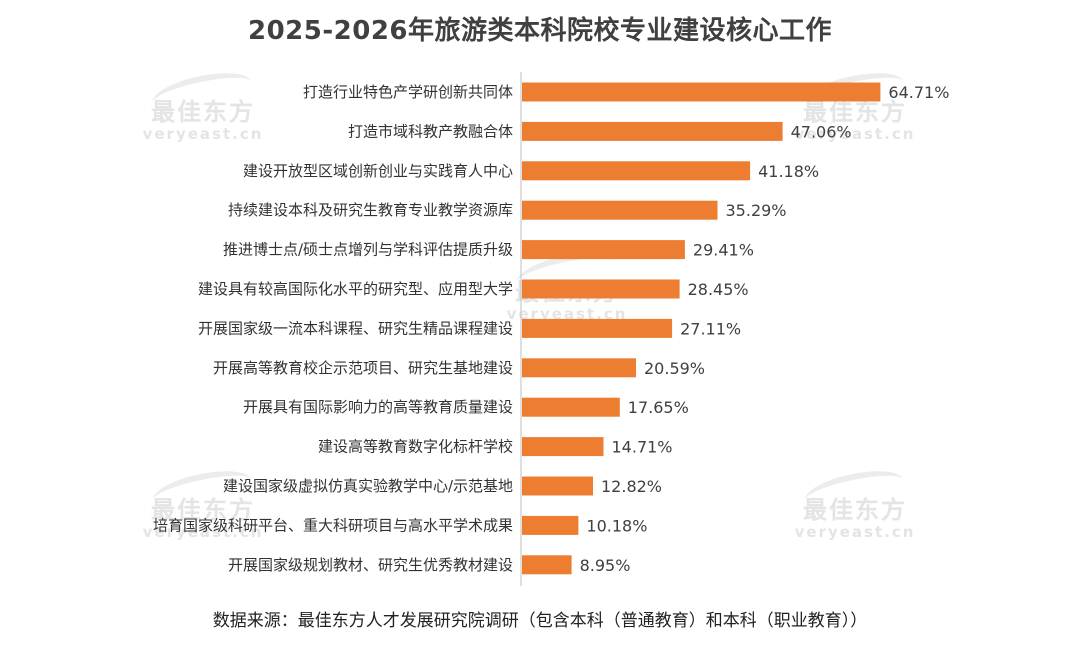  Describe the element at coordinates (918, 92) in the screenshot. I see `value-label: 64.71%` at that location.